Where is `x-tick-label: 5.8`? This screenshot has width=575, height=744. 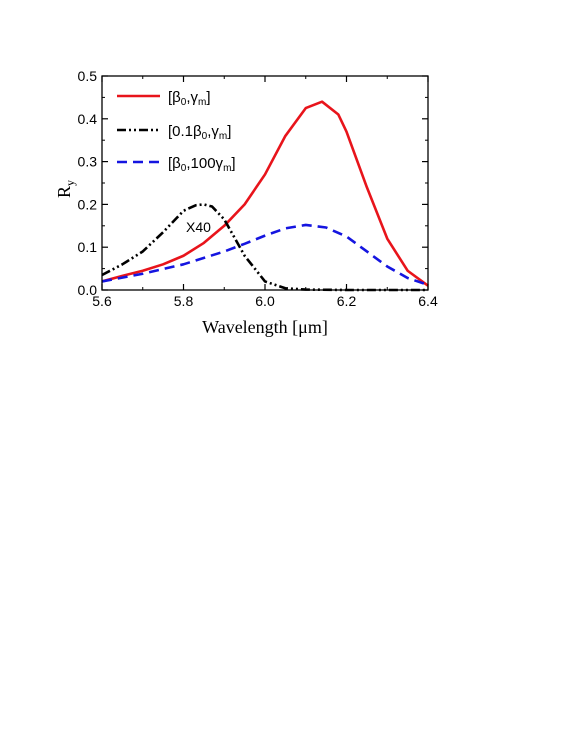 x-tick-label: 5.8 is located at coordinates (184, 301).